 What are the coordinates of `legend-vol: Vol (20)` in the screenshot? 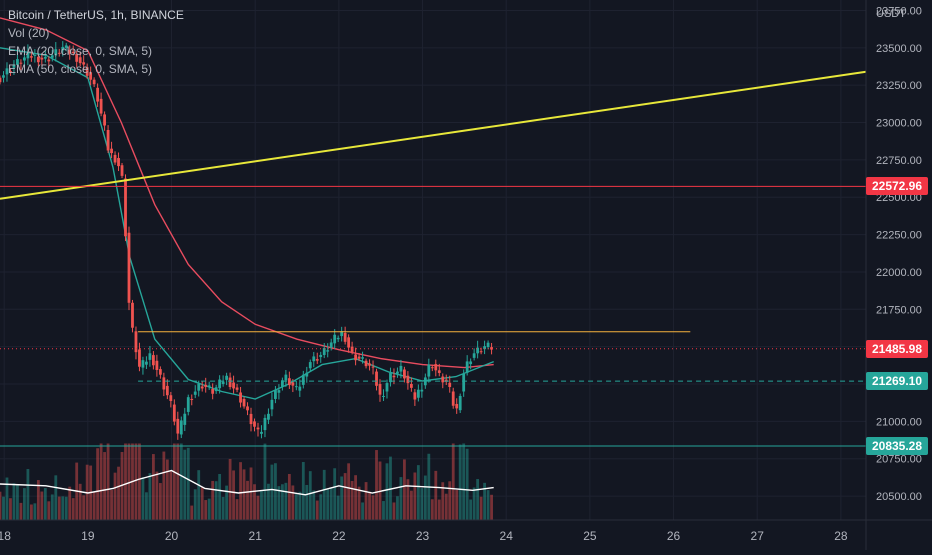 It's located at (29, 33).